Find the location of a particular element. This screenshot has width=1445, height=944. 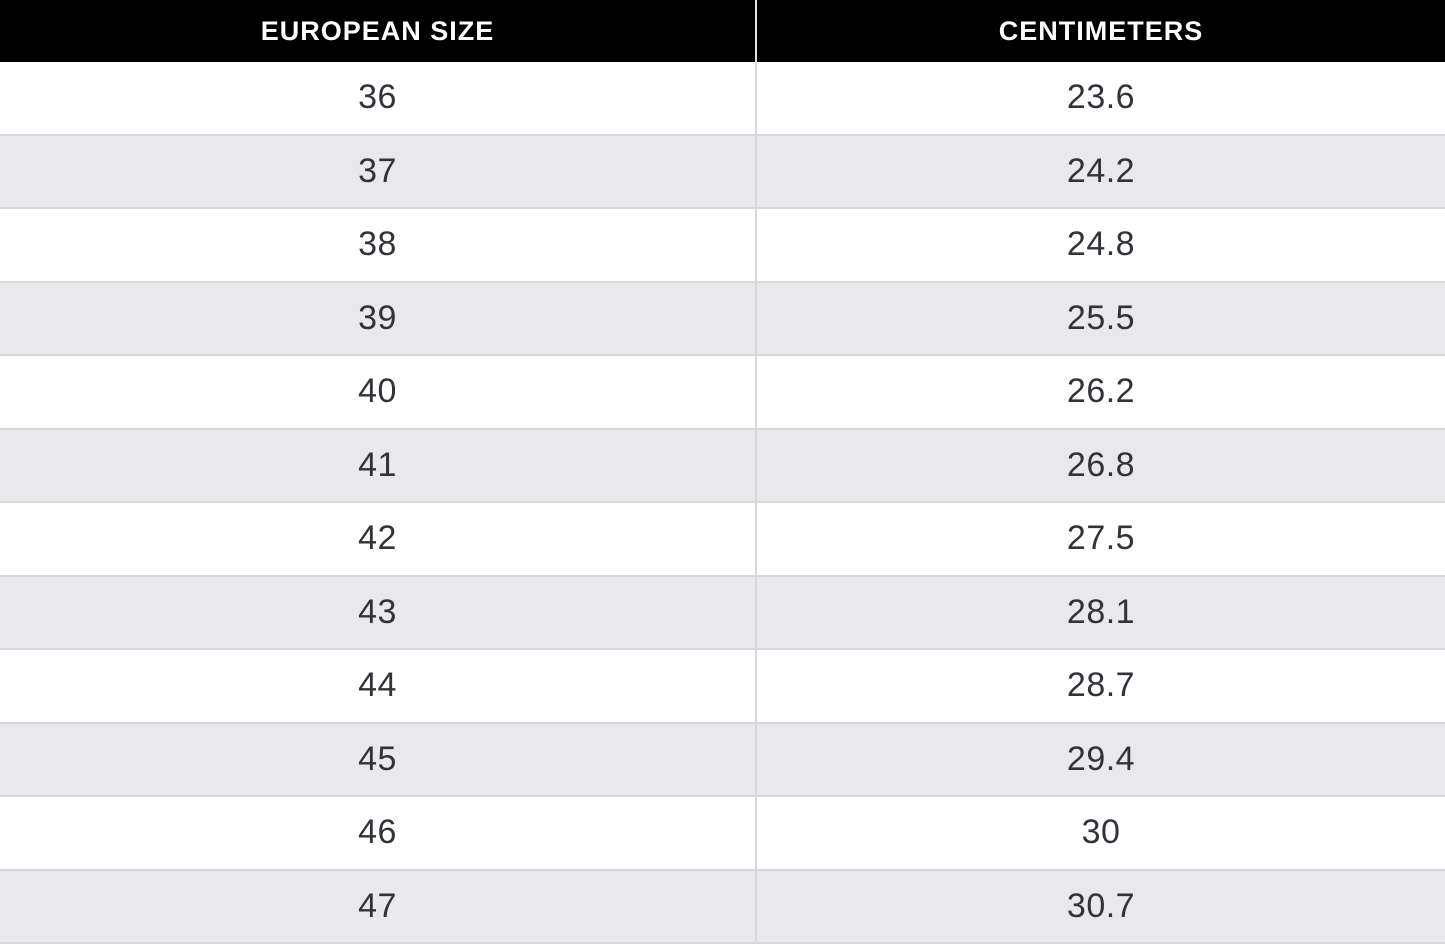

table-row: 44 28.7 is located at coordinates (722, 686).